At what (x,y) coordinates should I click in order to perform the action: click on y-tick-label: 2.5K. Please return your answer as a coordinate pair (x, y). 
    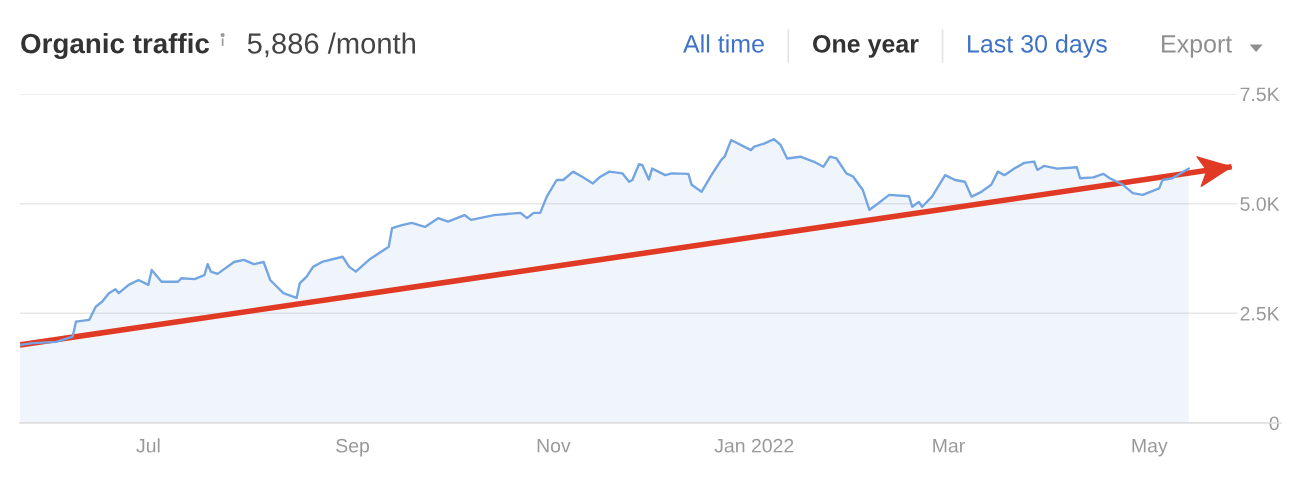
    Looking at the image, I should click on (1260, 313).